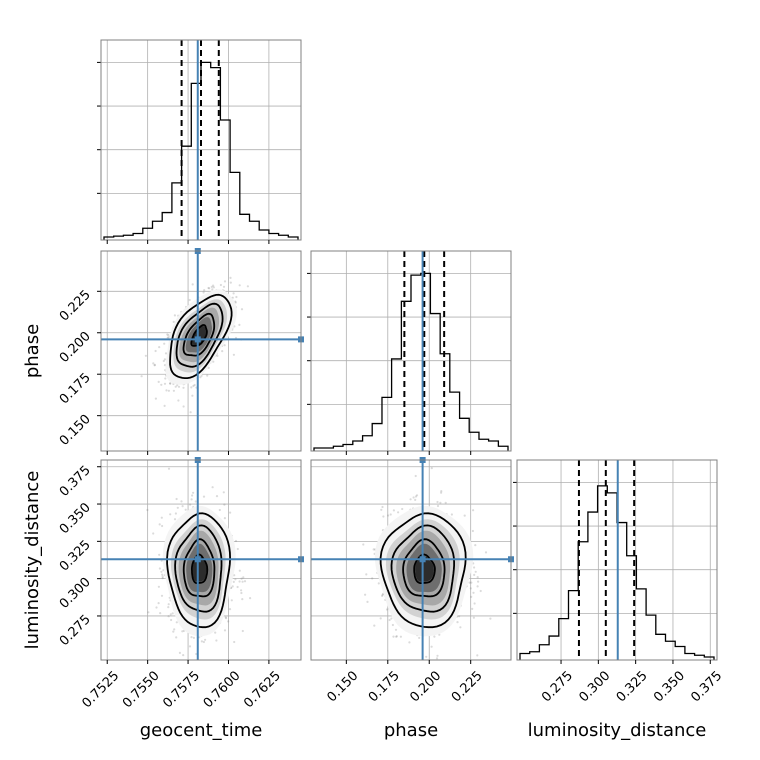 This screenshot has height=760, width=760. I want to click on y-tick-label: 0.350, so click(75, 518).